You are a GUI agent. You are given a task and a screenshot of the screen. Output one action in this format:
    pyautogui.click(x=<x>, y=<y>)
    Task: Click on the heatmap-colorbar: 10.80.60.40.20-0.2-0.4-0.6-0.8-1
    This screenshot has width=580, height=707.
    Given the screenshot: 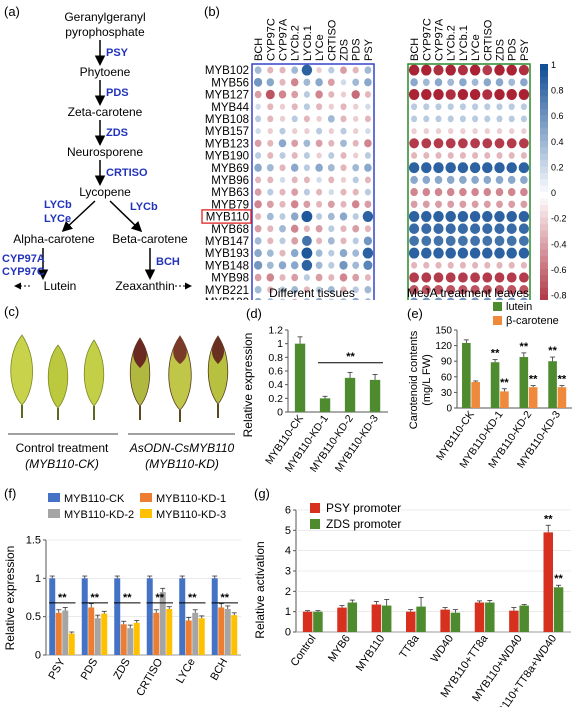 What is the action you would take?
    pyautogui.click(x=553, y=180)
    